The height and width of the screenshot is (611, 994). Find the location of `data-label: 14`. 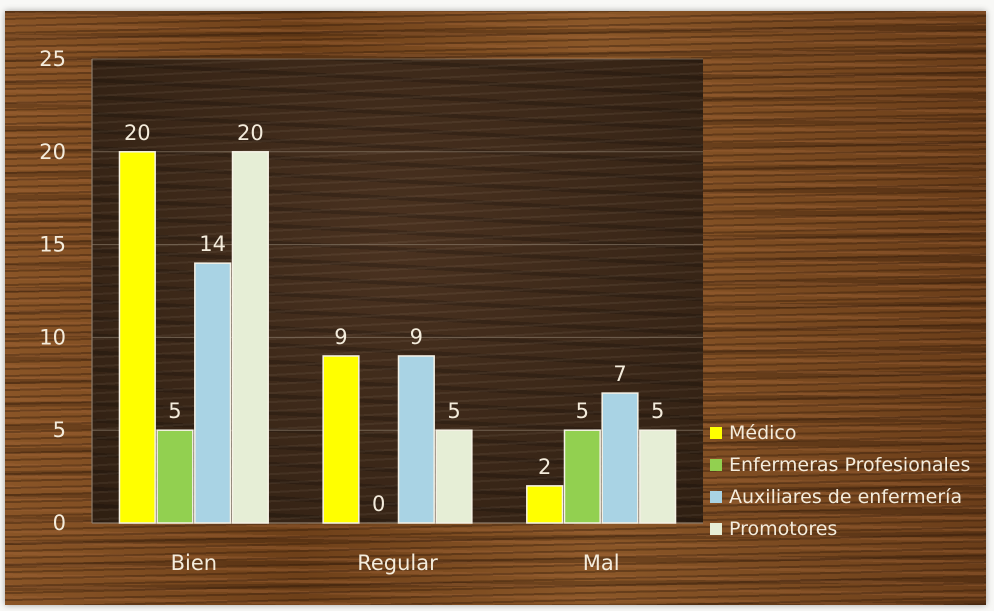

data-label: 14 is located at coordinates (212, 244).